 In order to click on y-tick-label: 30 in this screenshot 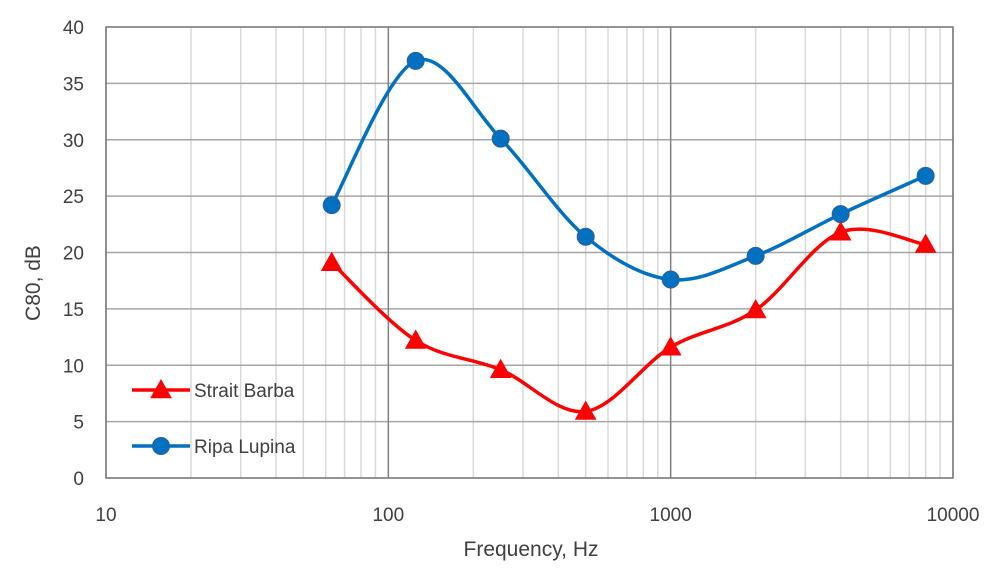, I will do `click(73, 141)`.